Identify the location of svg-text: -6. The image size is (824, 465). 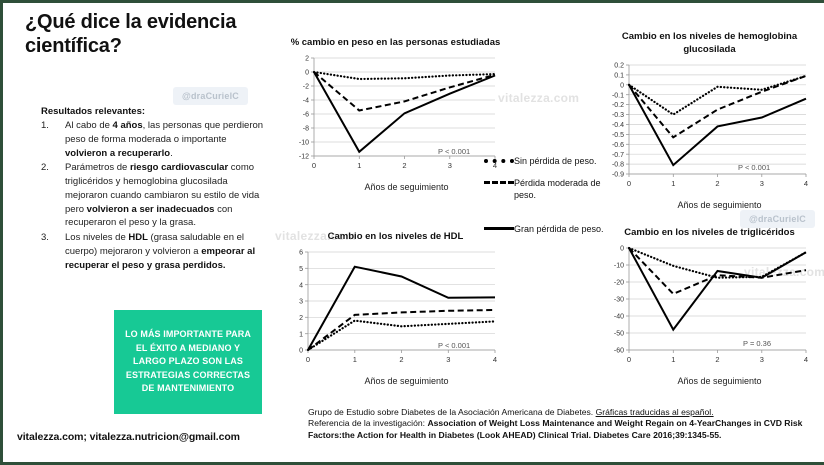
(306, 114).